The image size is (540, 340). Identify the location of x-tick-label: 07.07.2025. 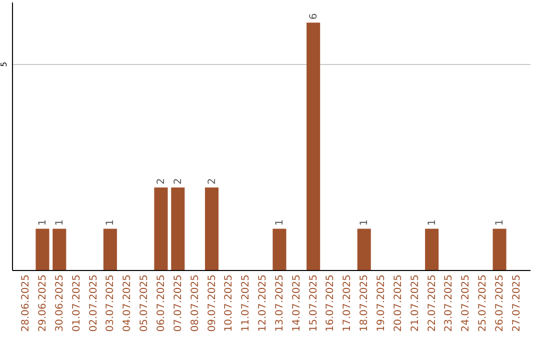
(178, 303).